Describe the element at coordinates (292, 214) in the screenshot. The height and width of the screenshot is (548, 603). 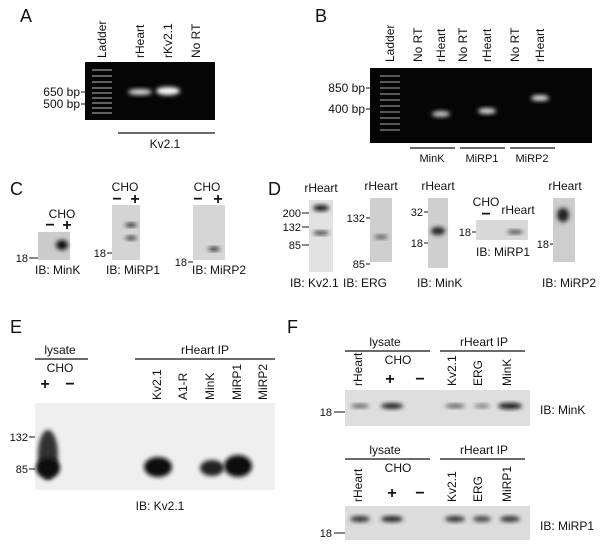
I see `mw-marker: 200` at that location.